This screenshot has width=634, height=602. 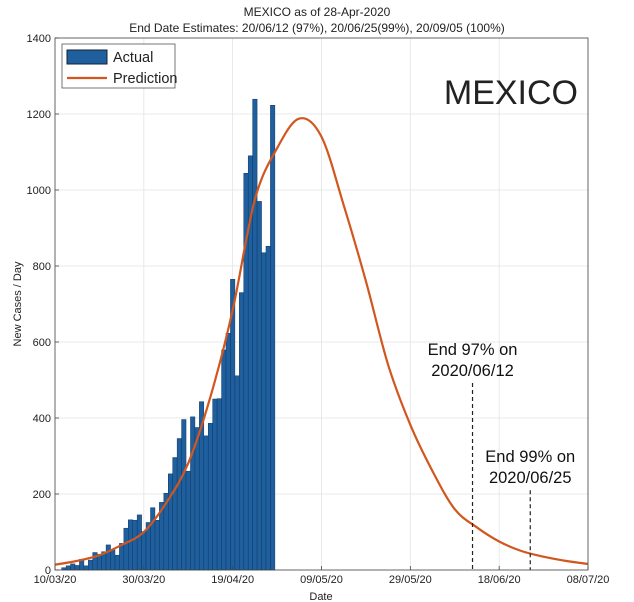 What do you see at coordinates (232, 580) in the screenshot?
I see `x-tick-label: 19/04/20` at bounding box center [232, 580].